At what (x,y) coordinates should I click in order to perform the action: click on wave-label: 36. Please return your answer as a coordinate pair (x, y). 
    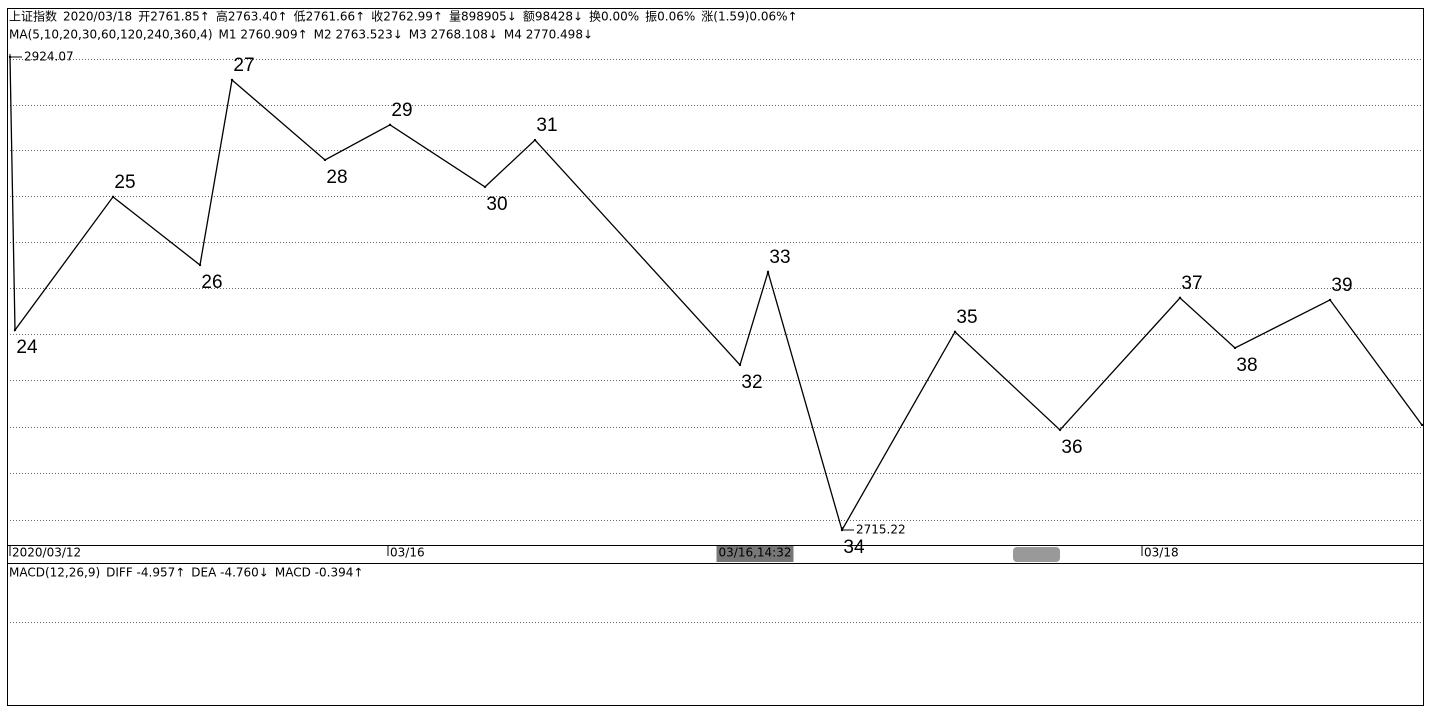
    Looking at the image, I should click on (1071, 447).